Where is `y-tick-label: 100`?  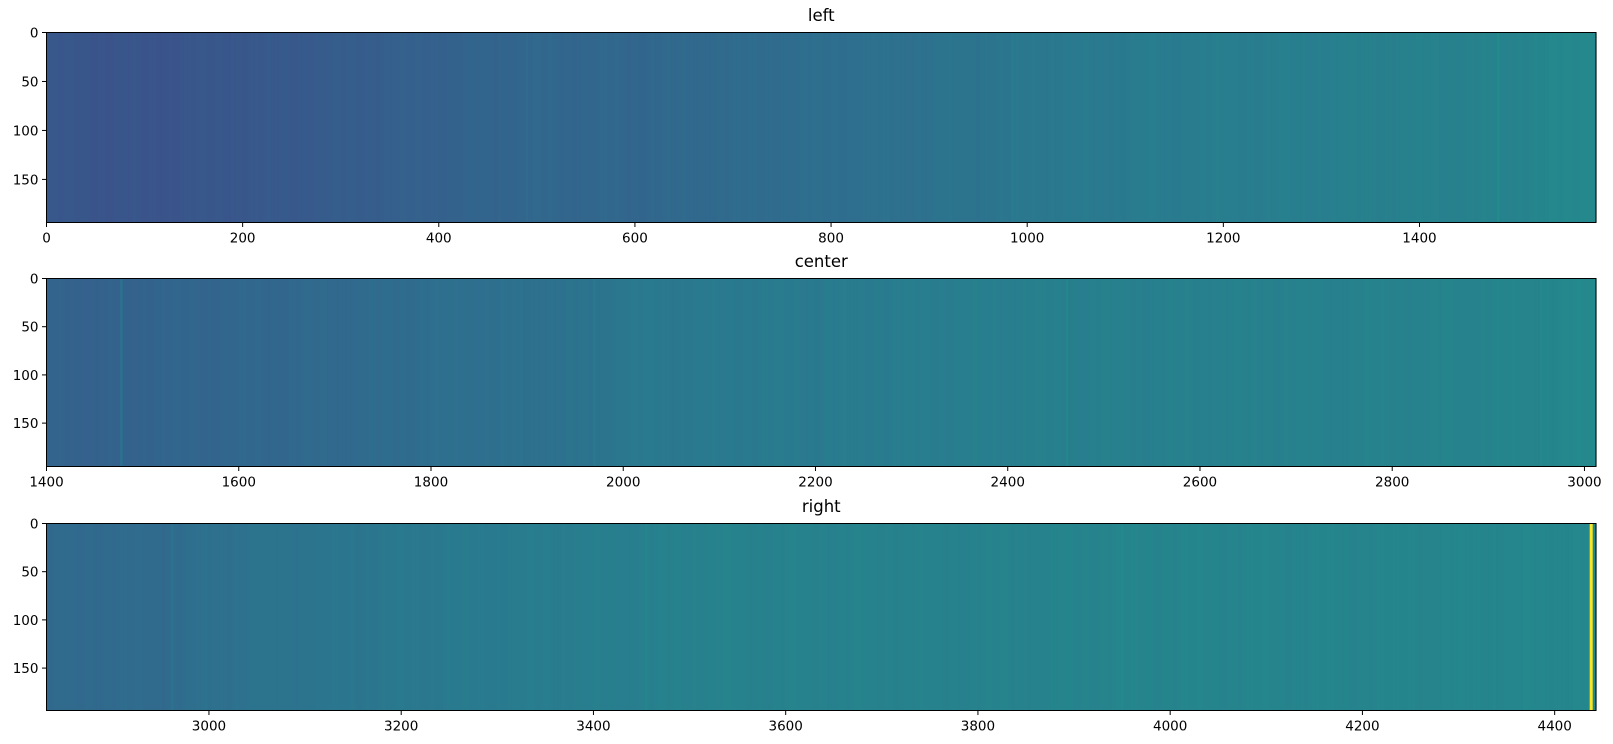
y-tick-label: 100 is located at coordinates (26, 131).